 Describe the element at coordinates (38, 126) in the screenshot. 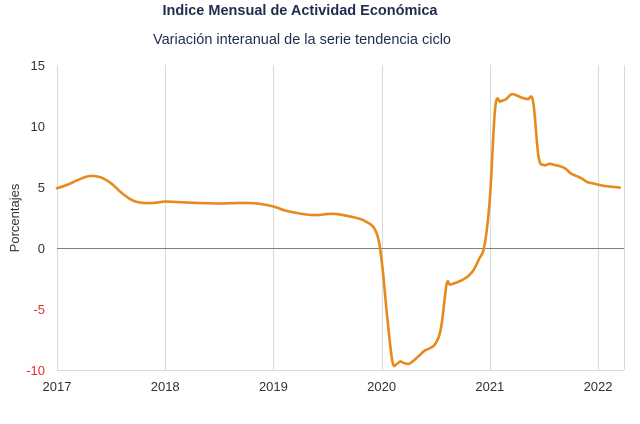

I see `y-tick-label: 10` at that location.